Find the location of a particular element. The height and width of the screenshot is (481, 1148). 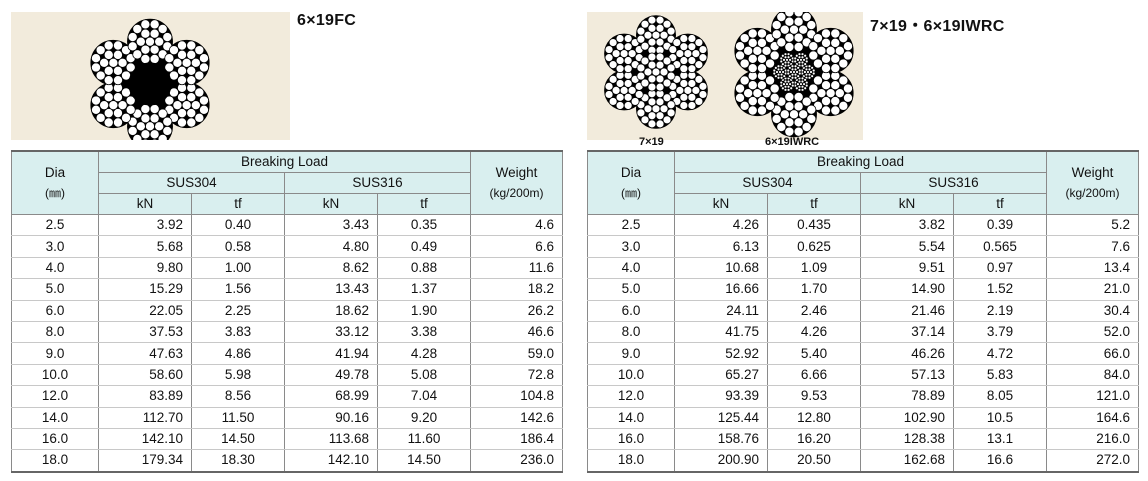

sus304-kn-cell: 3.92 is located at coordinates (145, 225).